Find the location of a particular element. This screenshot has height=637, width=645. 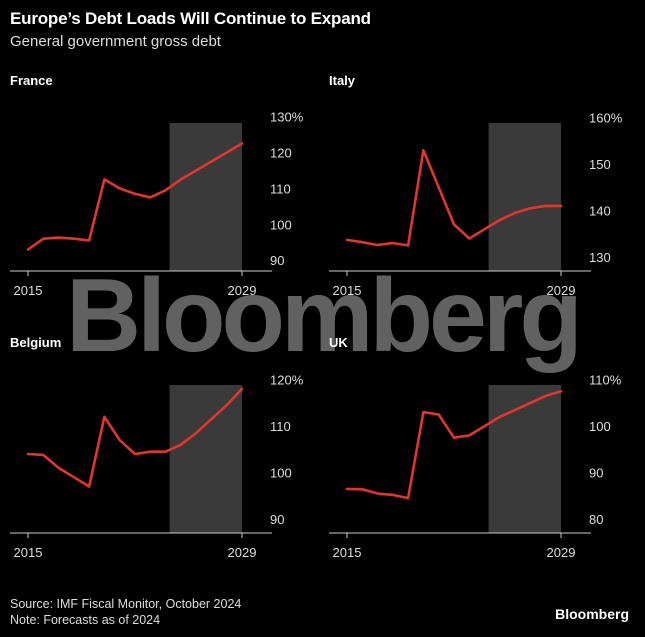

chart-svg: 2015 2029 130 140 150 160% is located at coordinates (476, 204).